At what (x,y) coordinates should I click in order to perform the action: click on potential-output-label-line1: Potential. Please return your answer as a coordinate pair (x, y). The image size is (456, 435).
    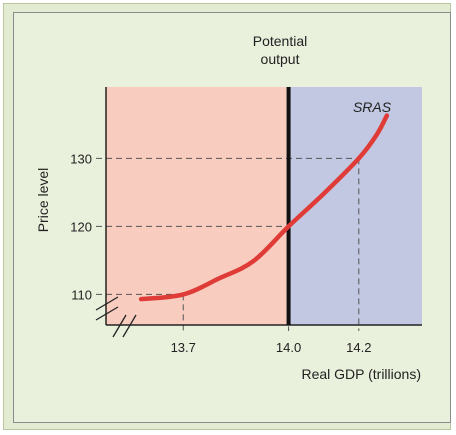
    Looking at the image, I should click on (280, 41).